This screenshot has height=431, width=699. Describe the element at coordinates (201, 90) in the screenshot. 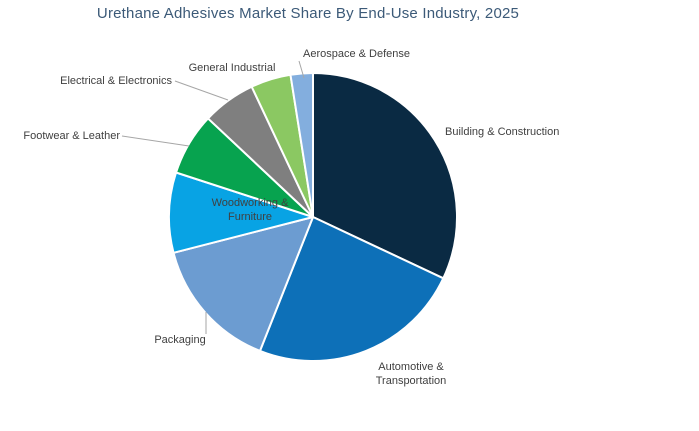

I see `leader-line-electrical-electronics` at that location.